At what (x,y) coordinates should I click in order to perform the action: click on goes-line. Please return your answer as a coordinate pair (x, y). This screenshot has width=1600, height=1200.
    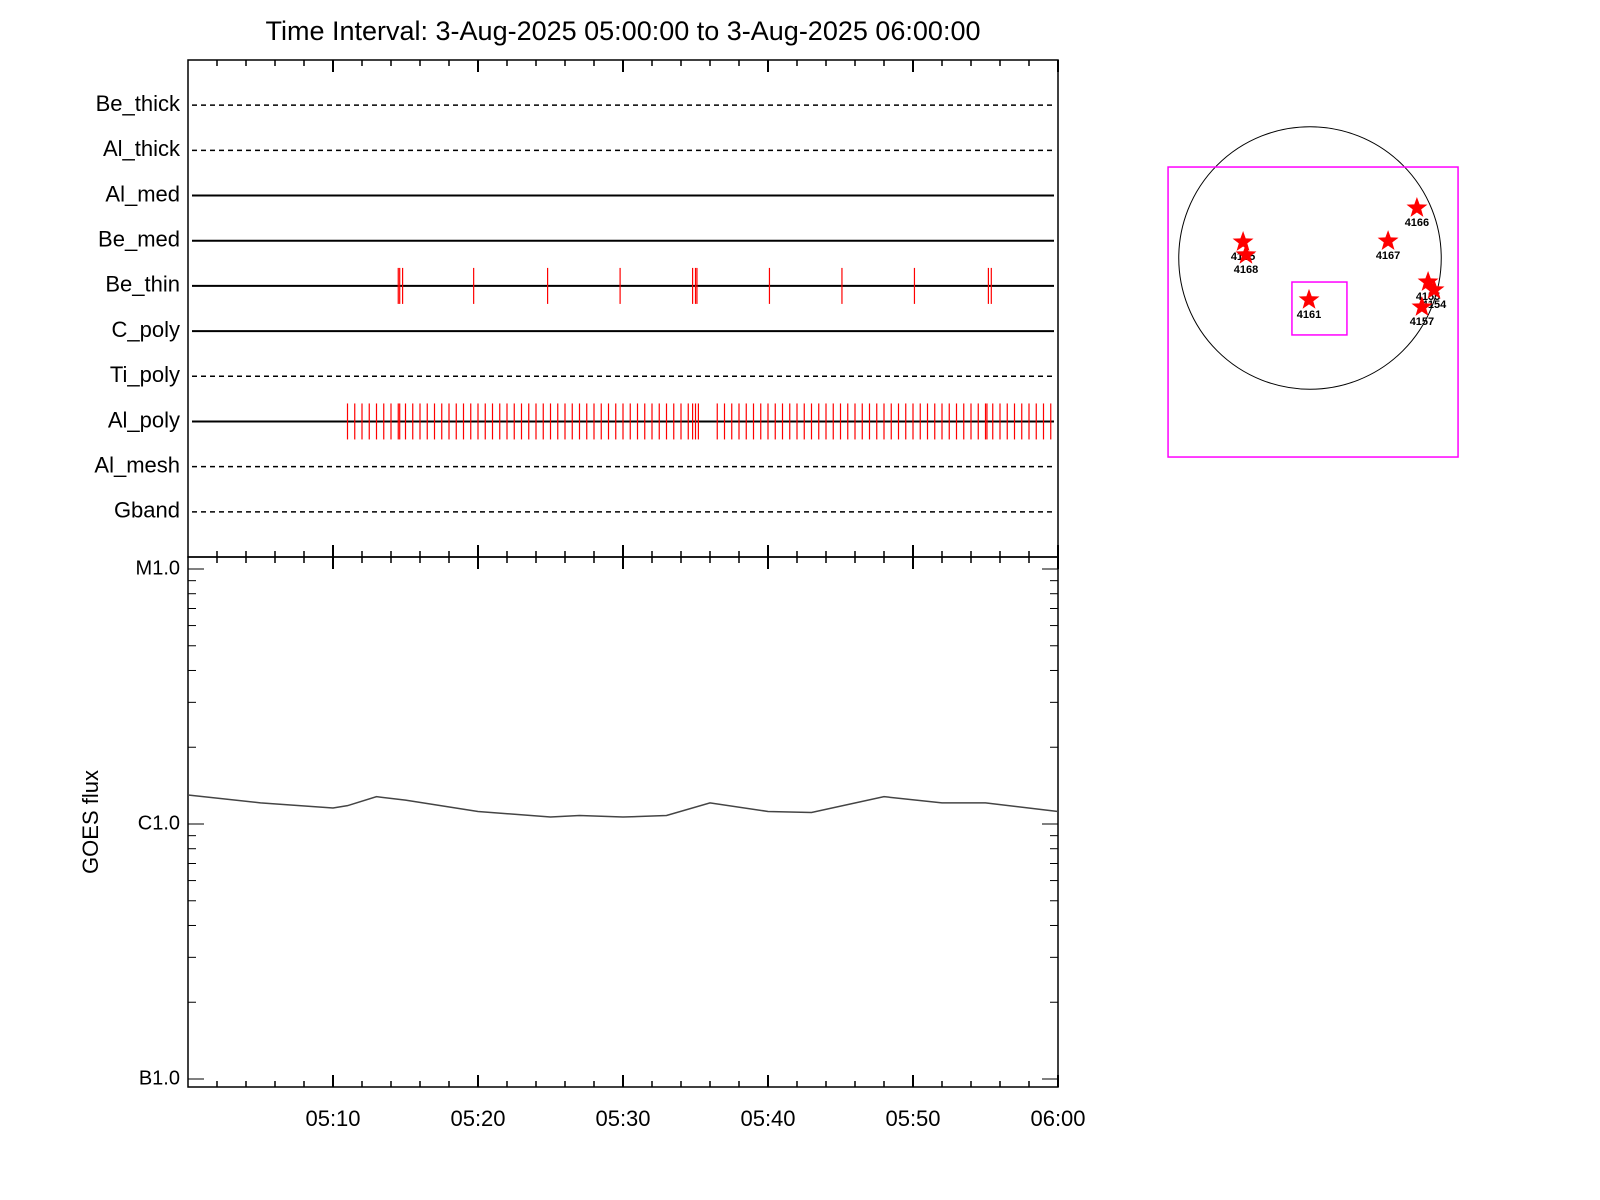
    Looking at the image, I should click on (623, 806).